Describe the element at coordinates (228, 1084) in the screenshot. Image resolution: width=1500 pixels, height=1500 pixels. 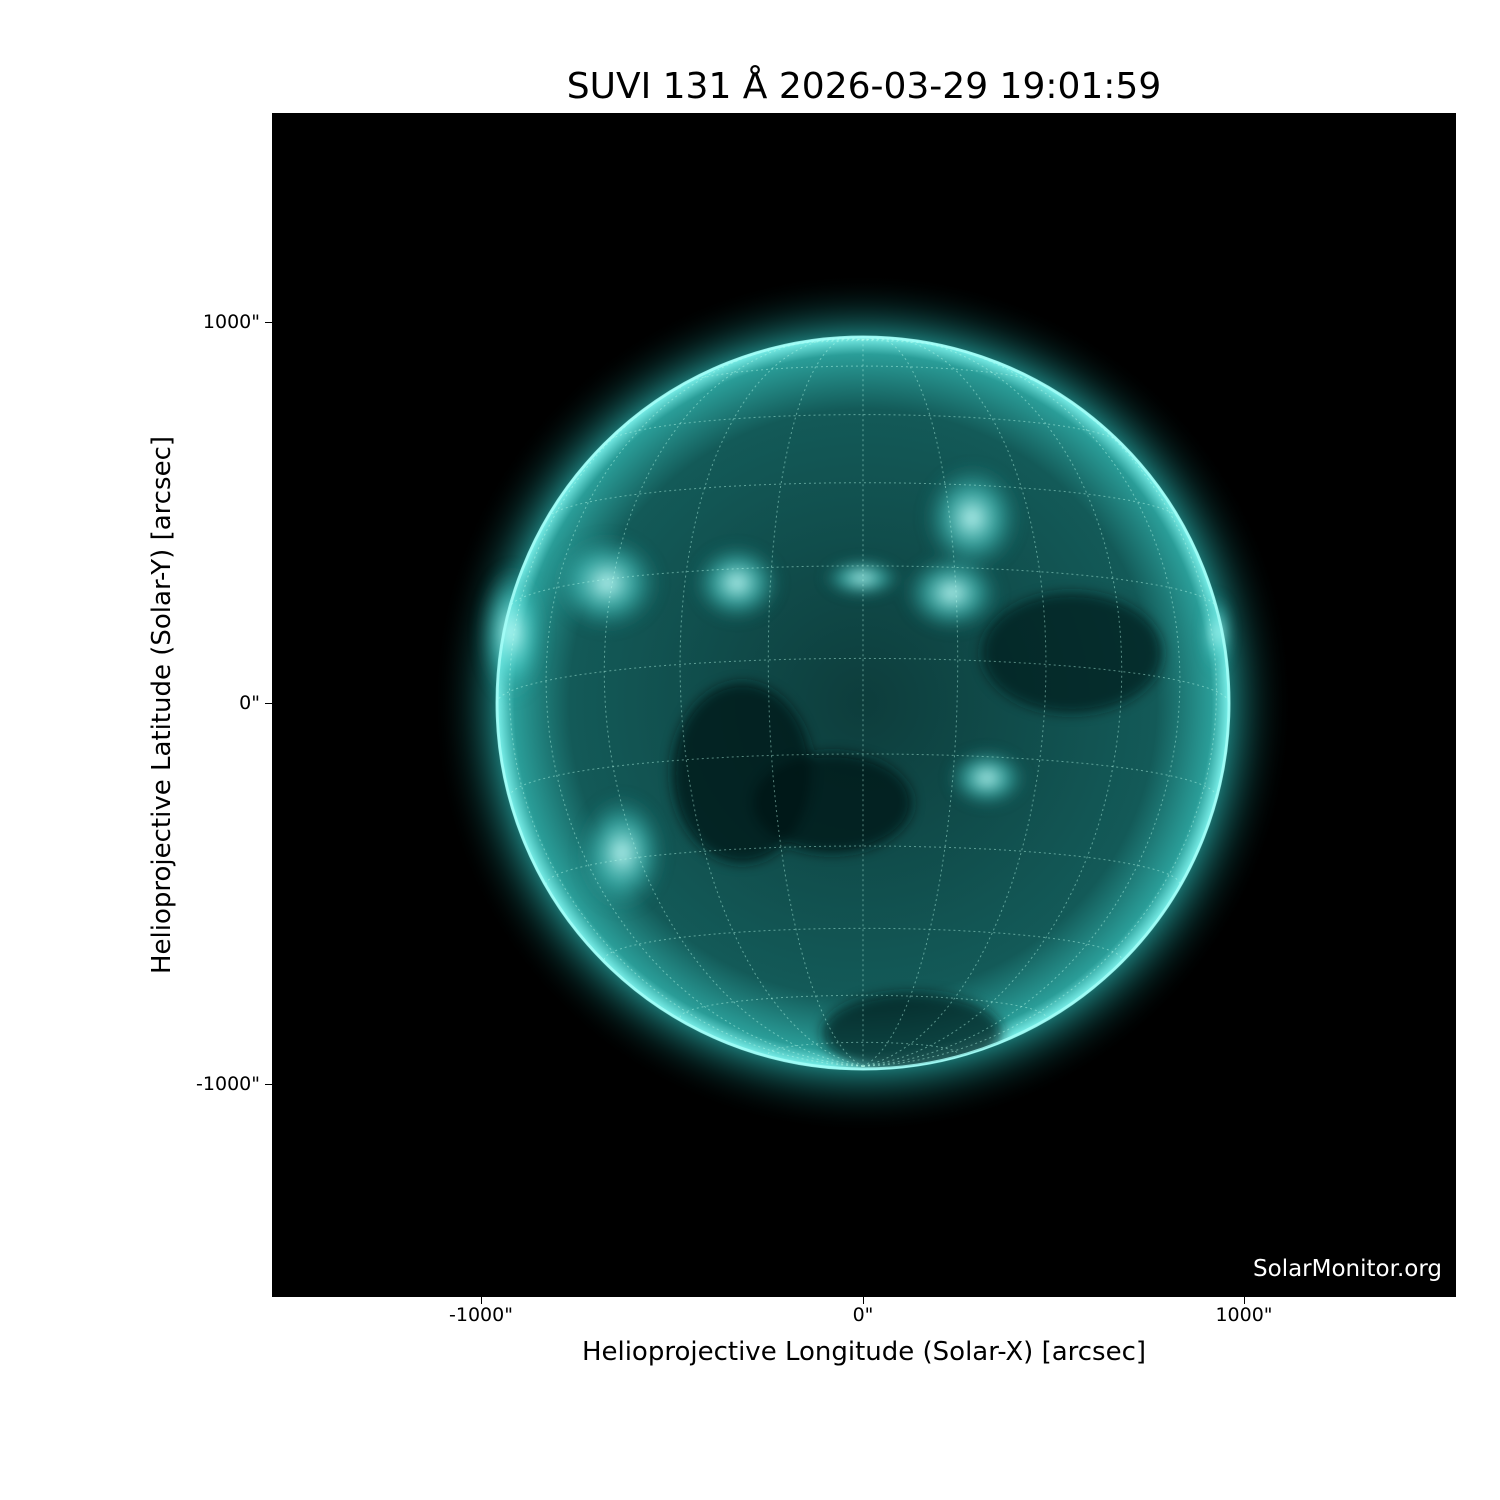
I see `y-tick-label: -1000"` at that location.